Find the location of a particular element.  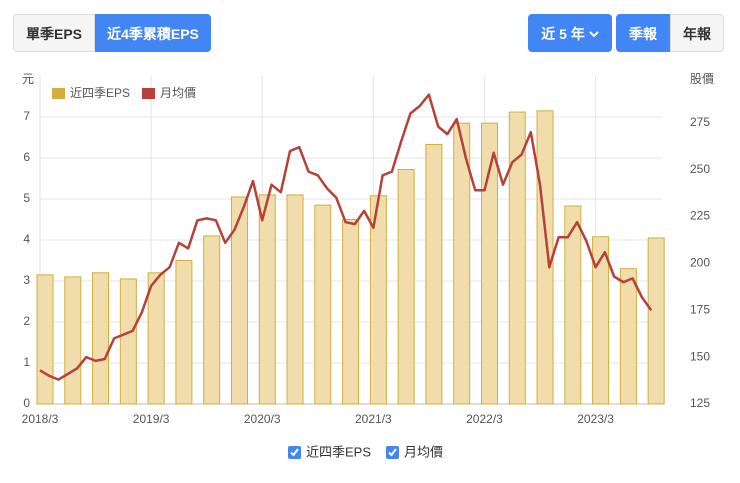

x-tick-label: 2019/3 is located at coordinates (151, 419).